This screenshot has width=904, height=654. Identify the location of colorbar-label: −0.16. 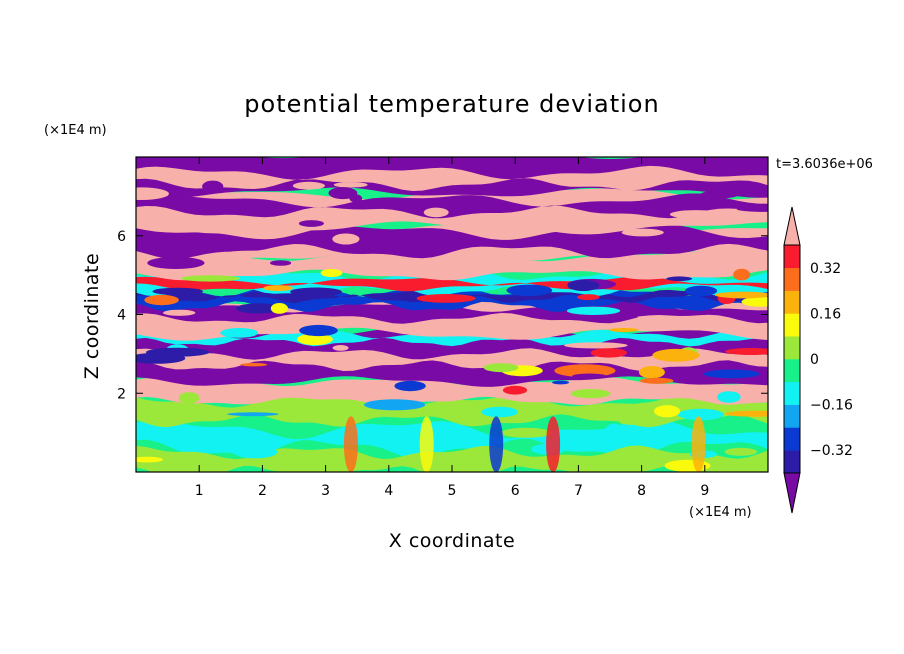
(831, 406).